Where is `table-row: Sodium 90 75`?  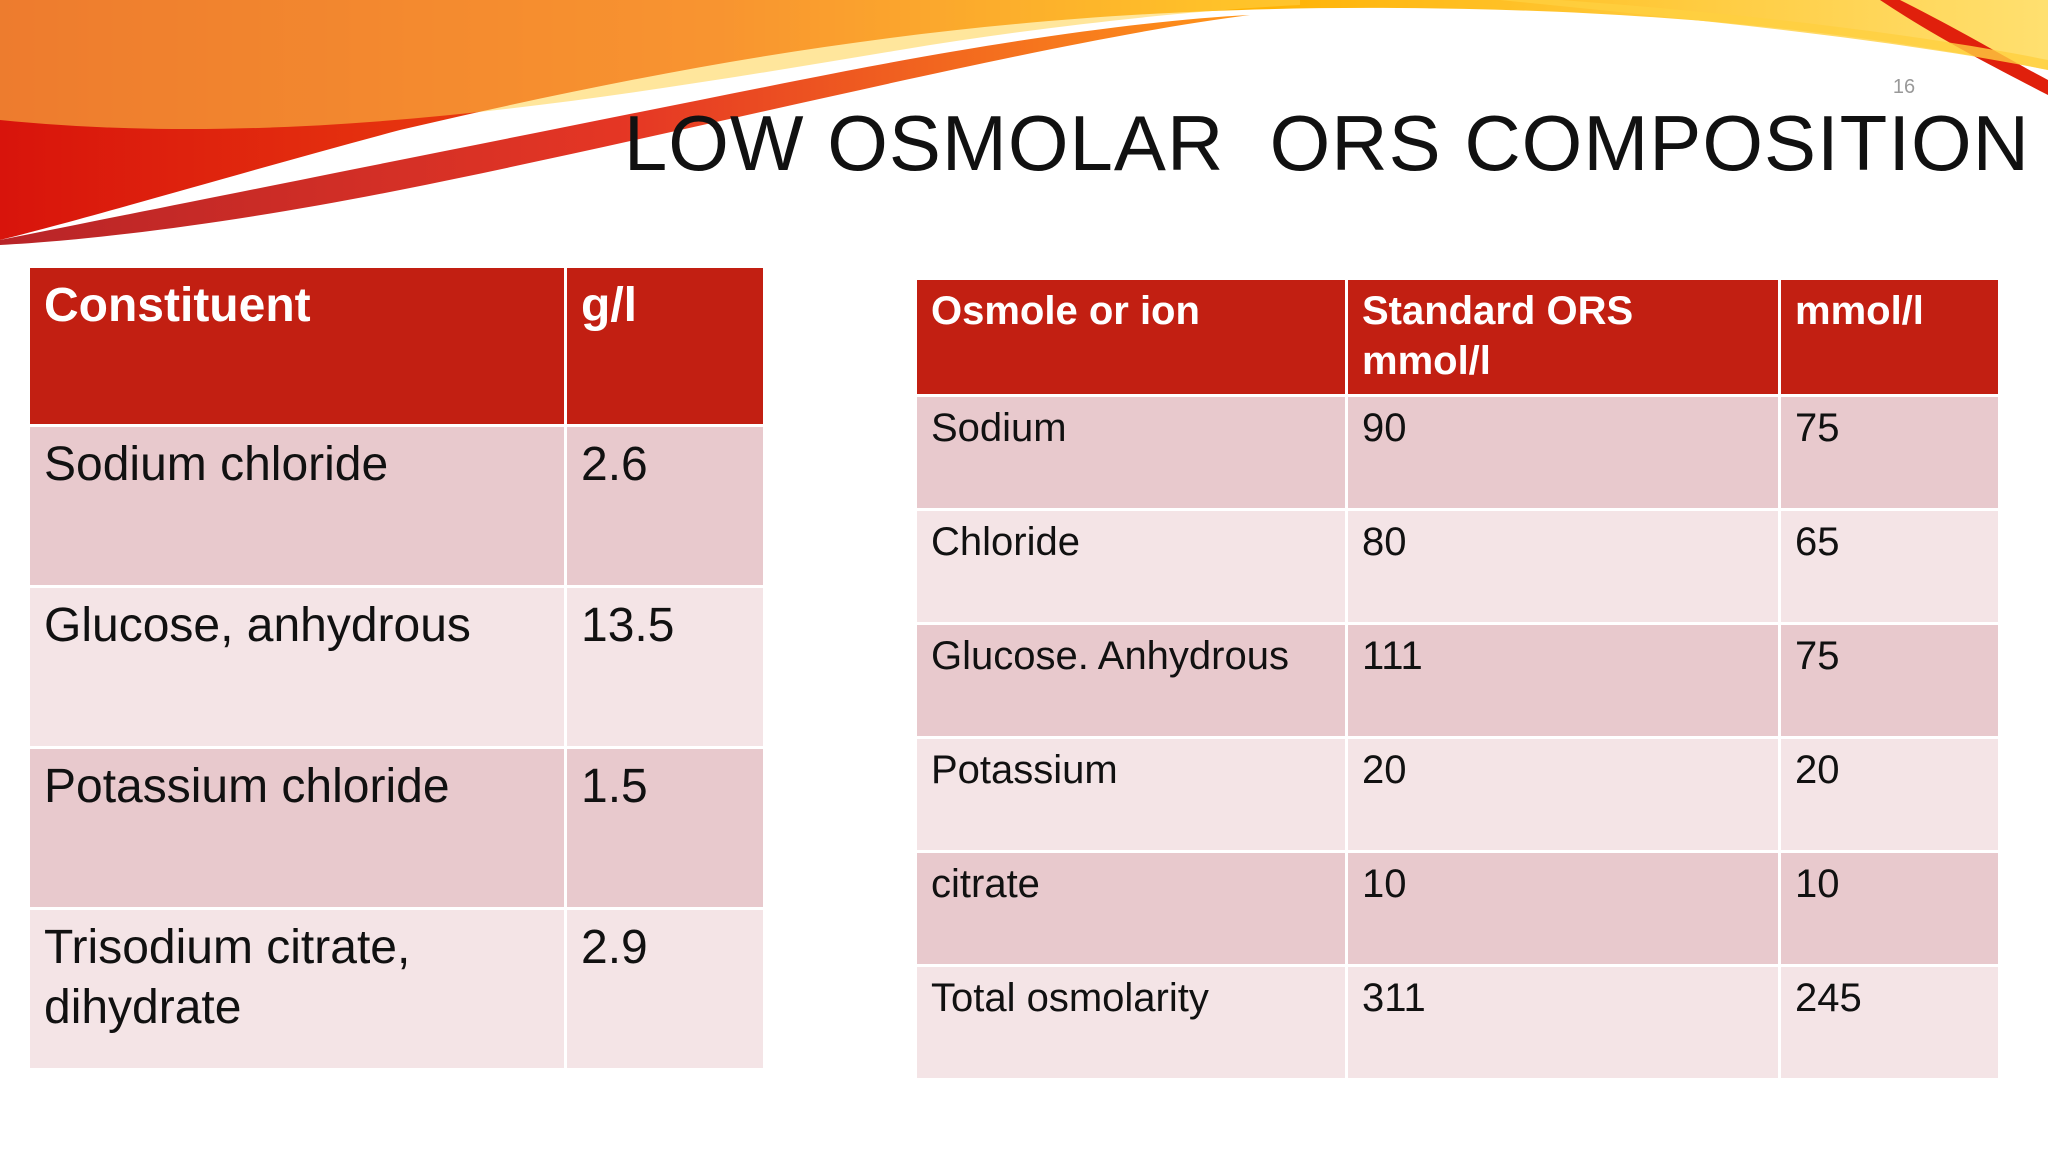 table-row: Sodium 90 75 is located at coordinates (1457, 452).